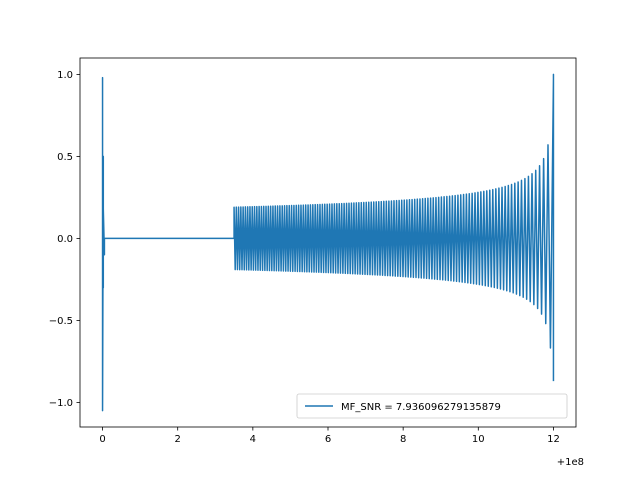  What do you see at coordinates (553, 439) in the screenshot?
I see `x-tick-label: 12` at bounding box center [553, 439].